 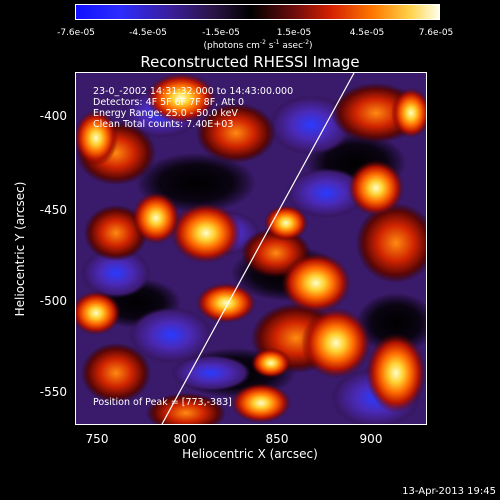 What do you see at coordinates (449, 491) in the screenshot?
I see `timestamp-label: 13-Apr-2013 19:45` at bounding box center [449, 491].